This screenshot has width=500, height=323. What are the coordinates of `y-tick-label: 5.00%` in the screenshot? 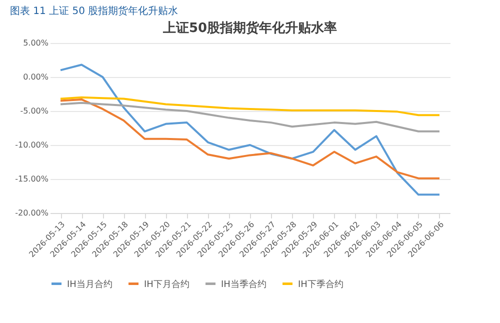 It's located at (36, 43).